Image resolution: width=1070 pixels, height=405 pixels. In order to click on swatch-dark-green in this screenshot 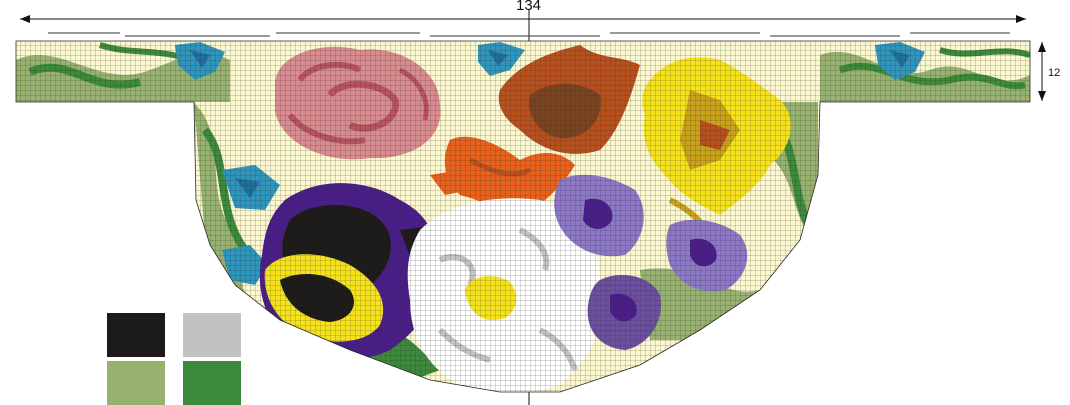, I will do `click(212, 383)`.